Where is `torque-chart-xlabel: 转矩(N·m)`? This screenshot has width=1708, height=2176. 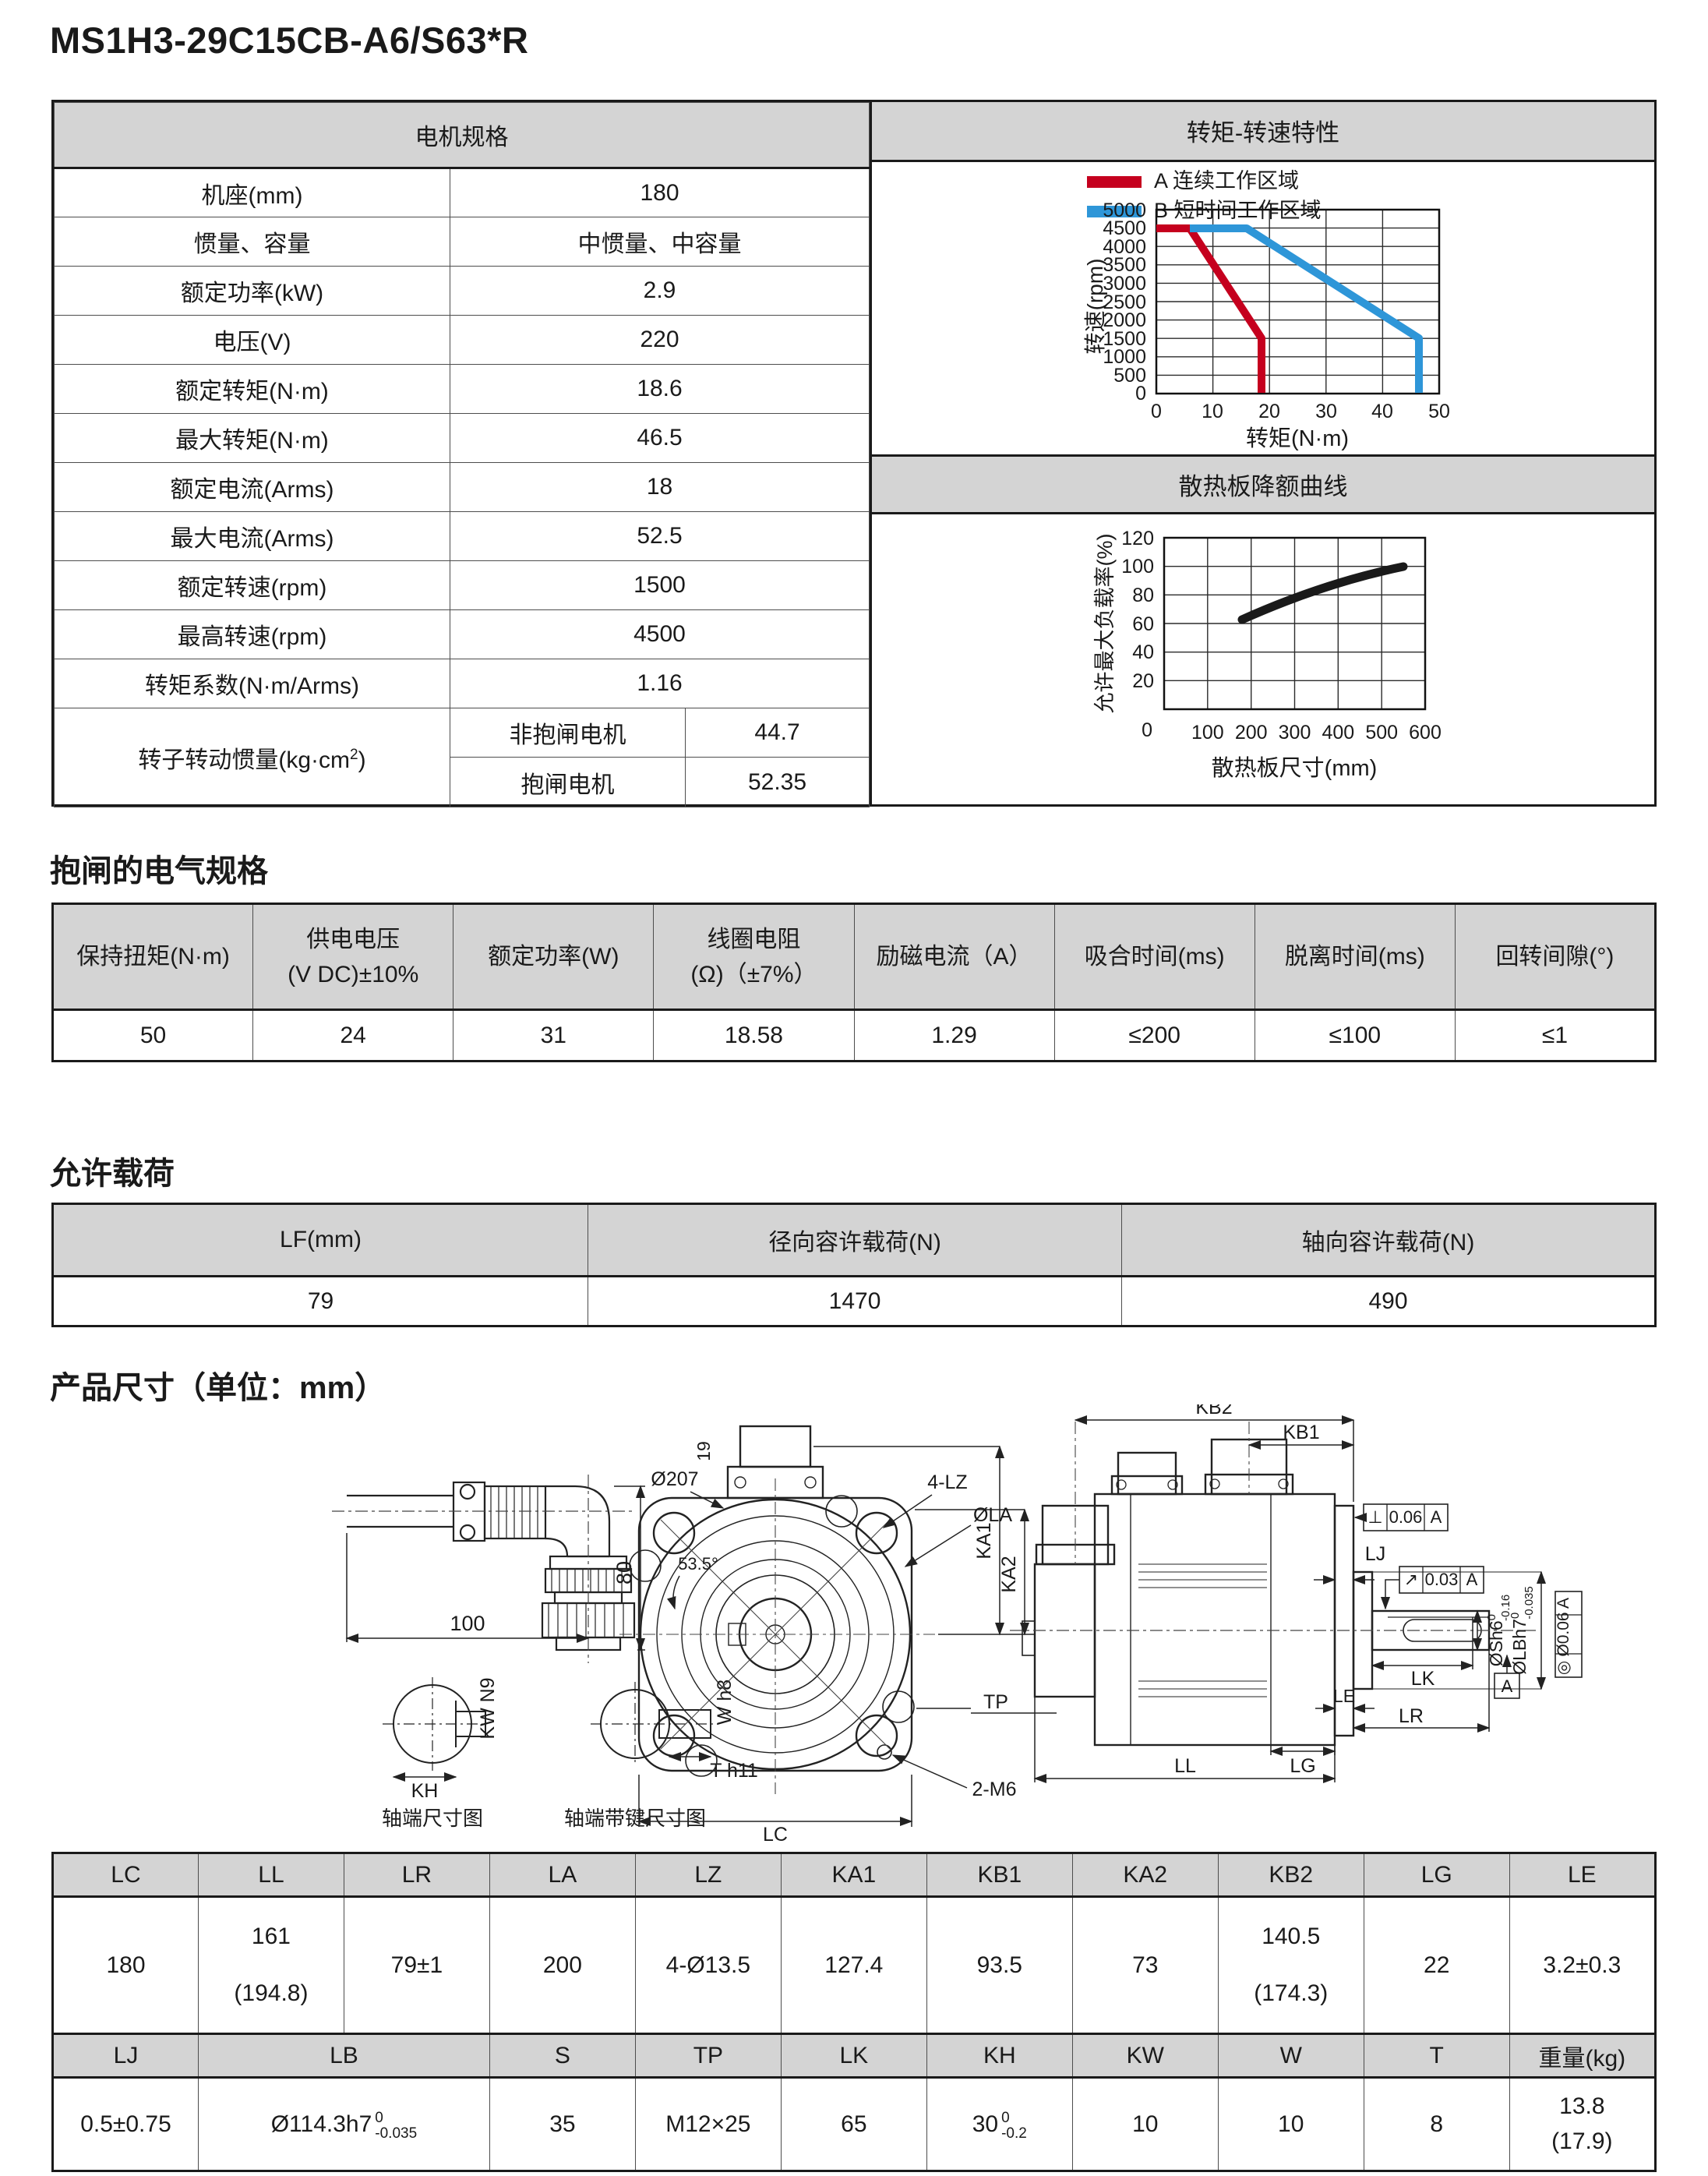 torque-chart-xlabel: 转矩(N·m) is located at coordinates (1297, 438).